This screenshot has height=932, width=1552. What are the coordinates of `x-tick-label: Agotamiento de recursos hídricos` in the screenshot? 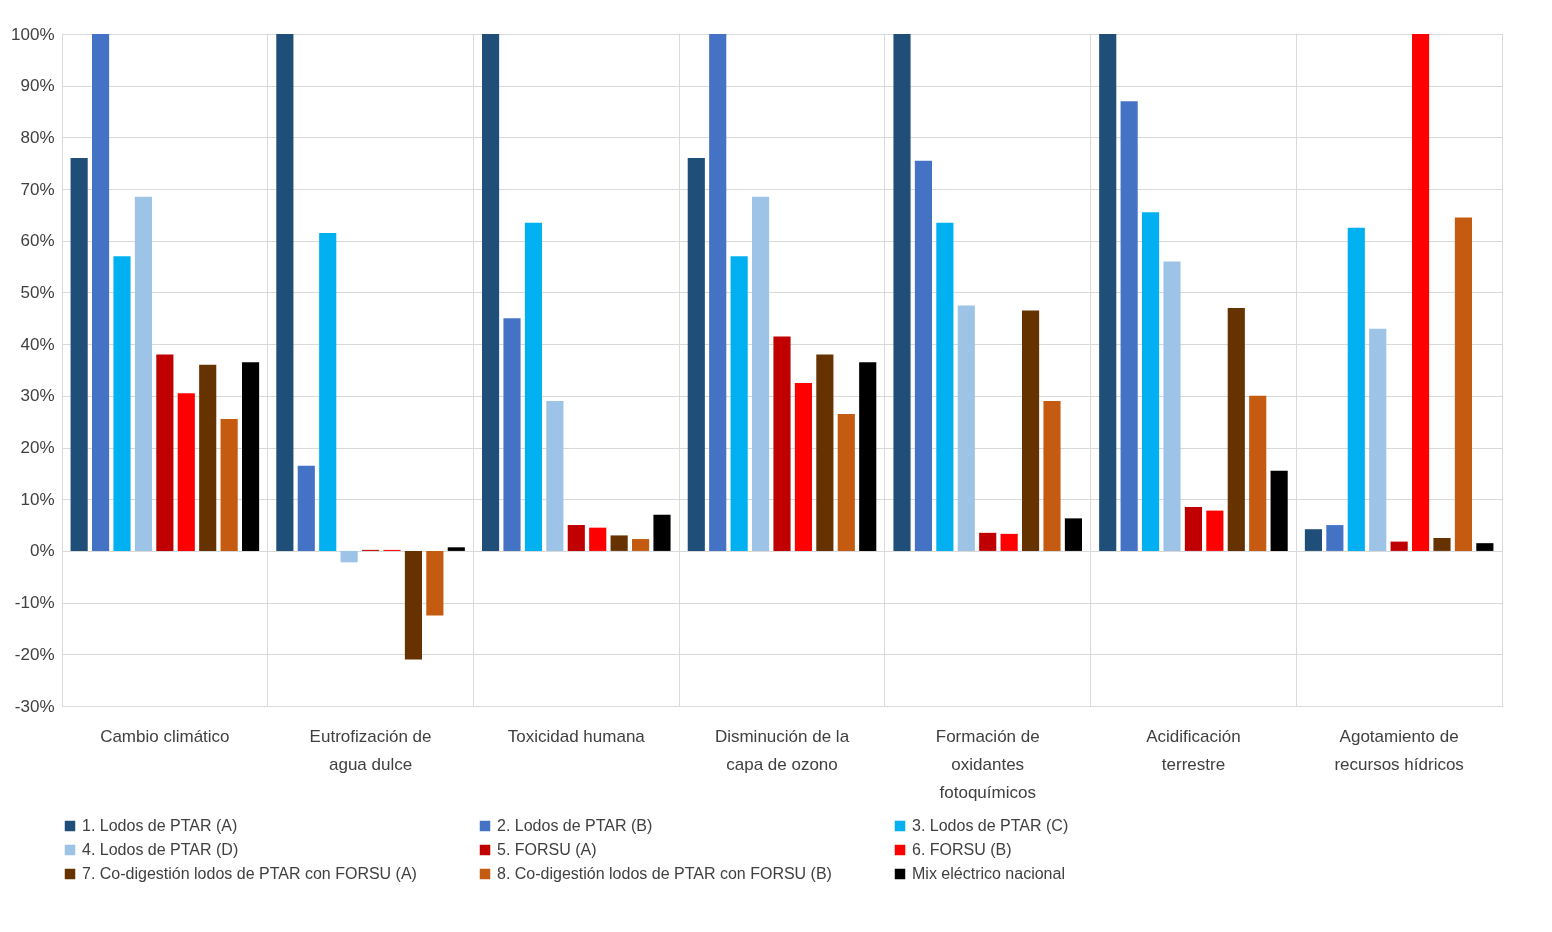 It's located at (1399, 750).